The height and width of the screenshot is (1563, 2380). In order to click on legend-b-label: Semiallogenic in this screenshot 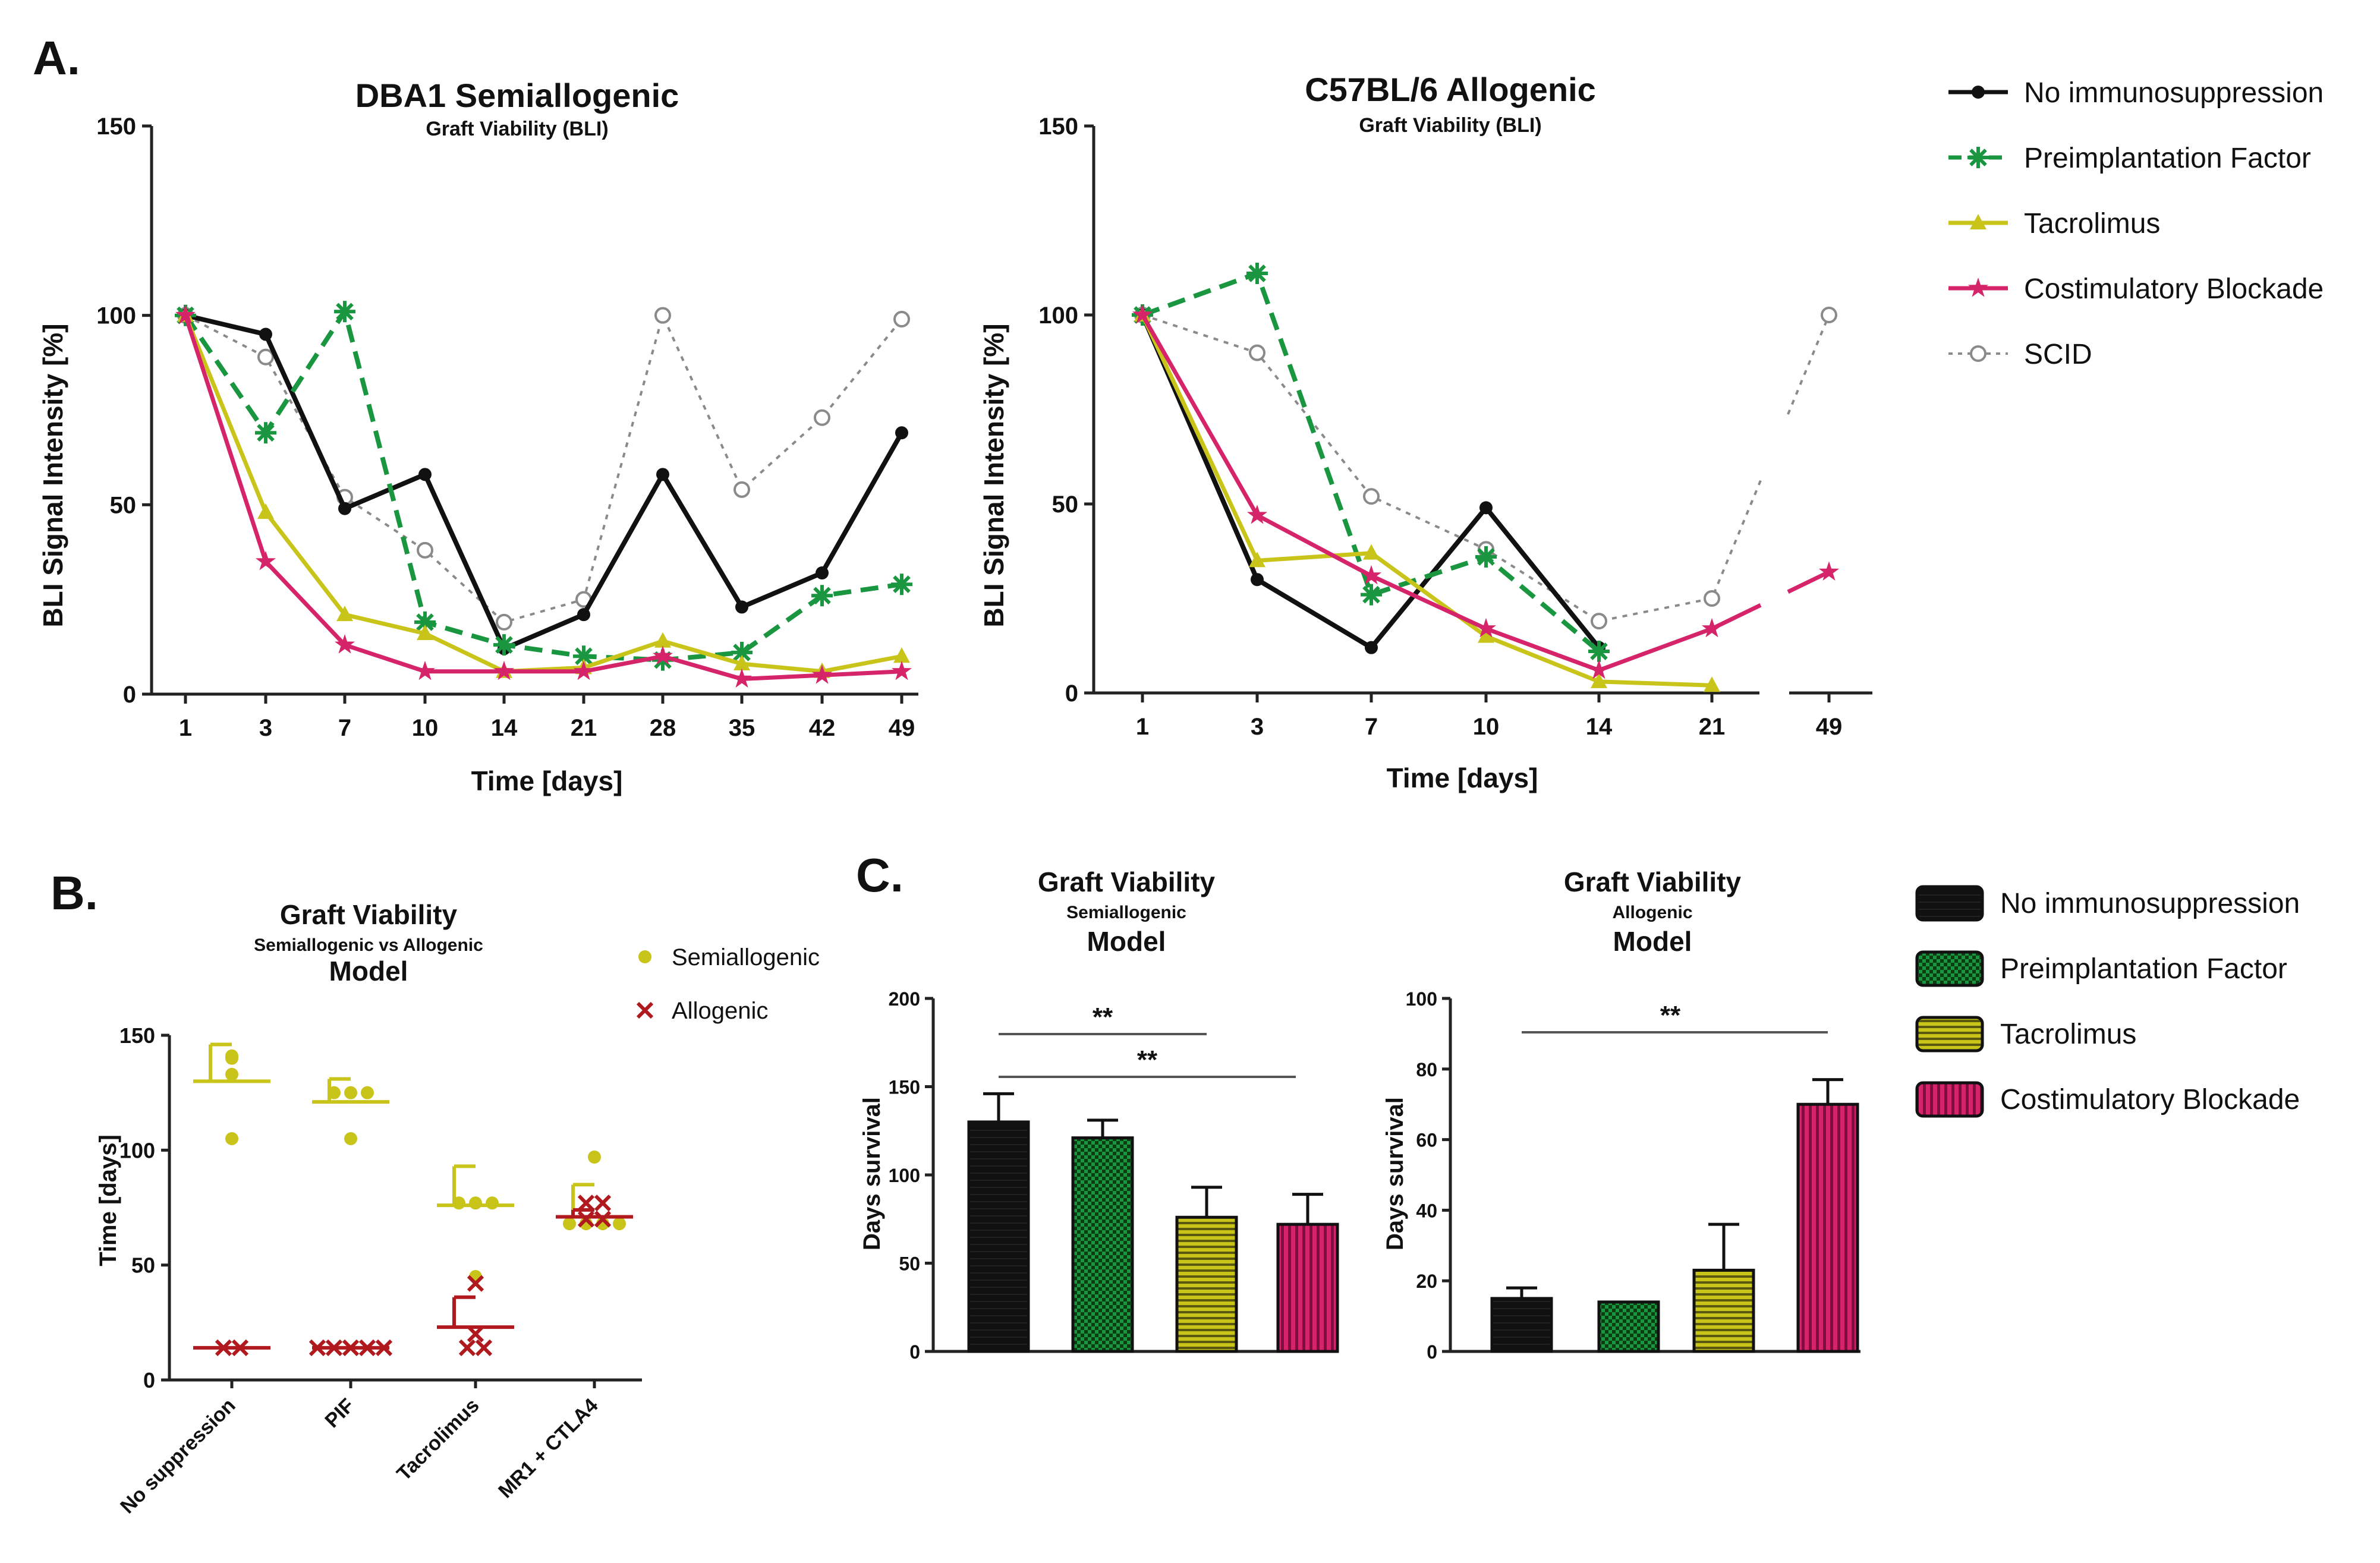, I will do `click(746, 957)`.